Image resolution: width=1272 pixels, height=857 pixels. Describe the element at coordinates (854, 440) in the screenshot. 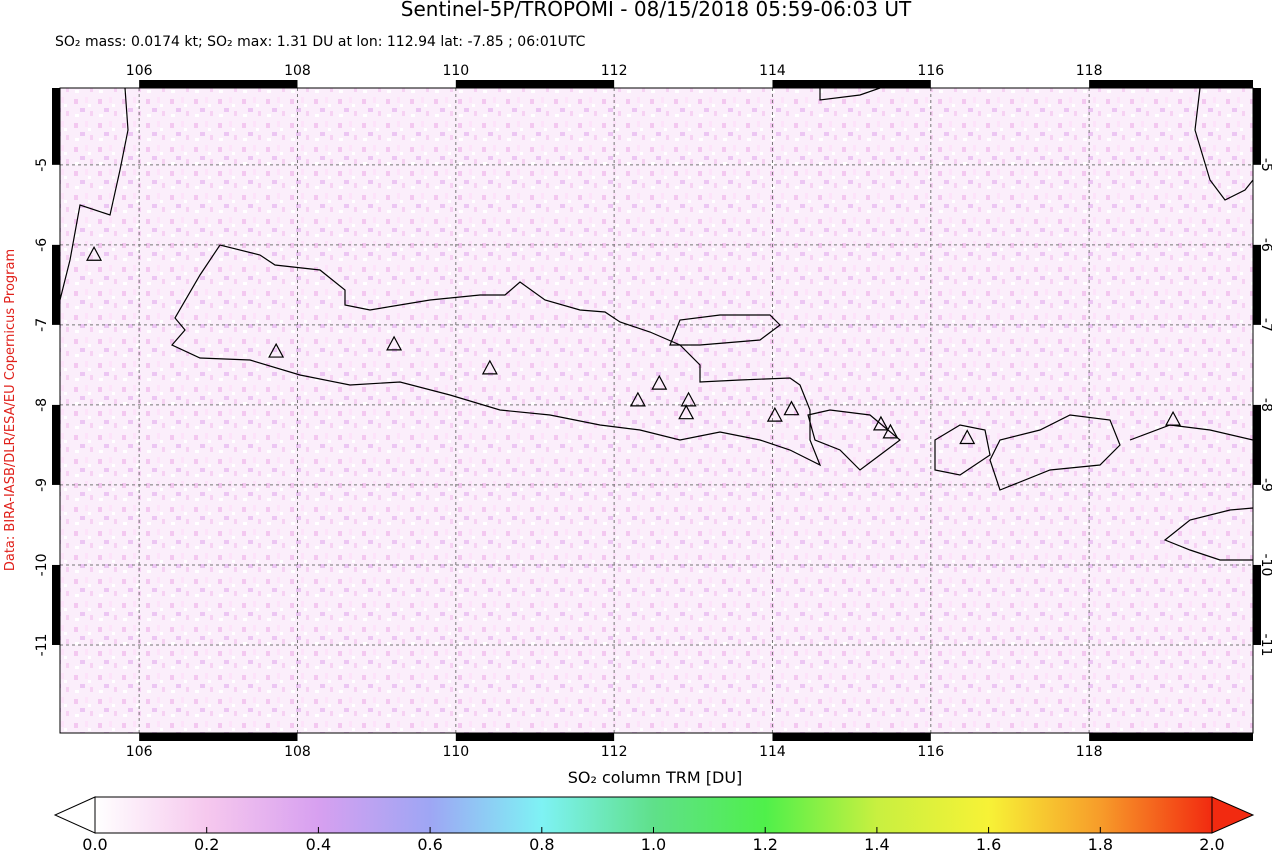

I see `coast-bali` at that location.